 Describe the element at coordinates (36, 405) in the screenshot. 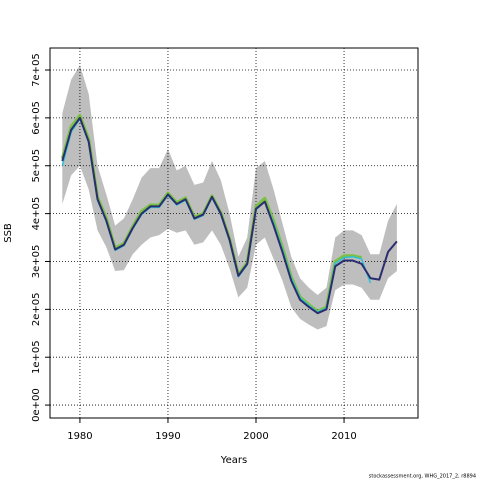

I see `y-tick-label: 0e+00` at that location.